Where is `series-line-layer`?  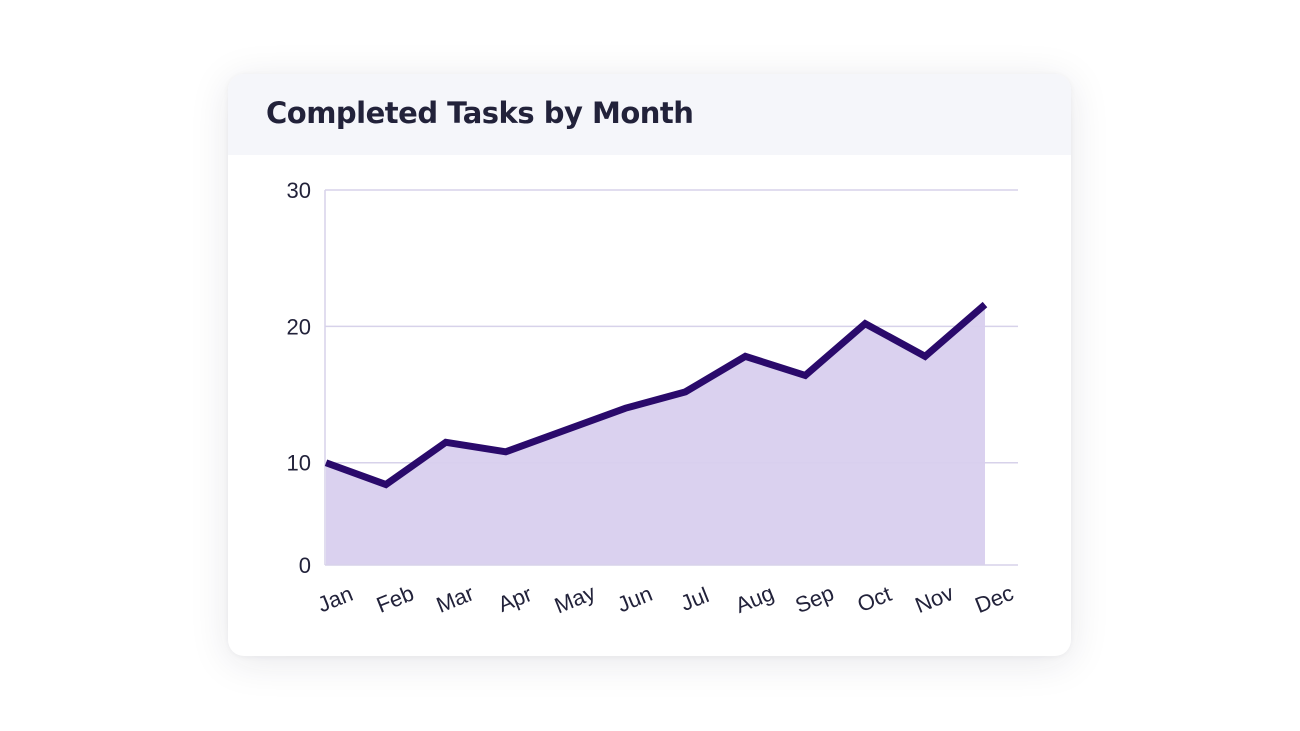
series-line-layer is located at coordinates (656, 395).